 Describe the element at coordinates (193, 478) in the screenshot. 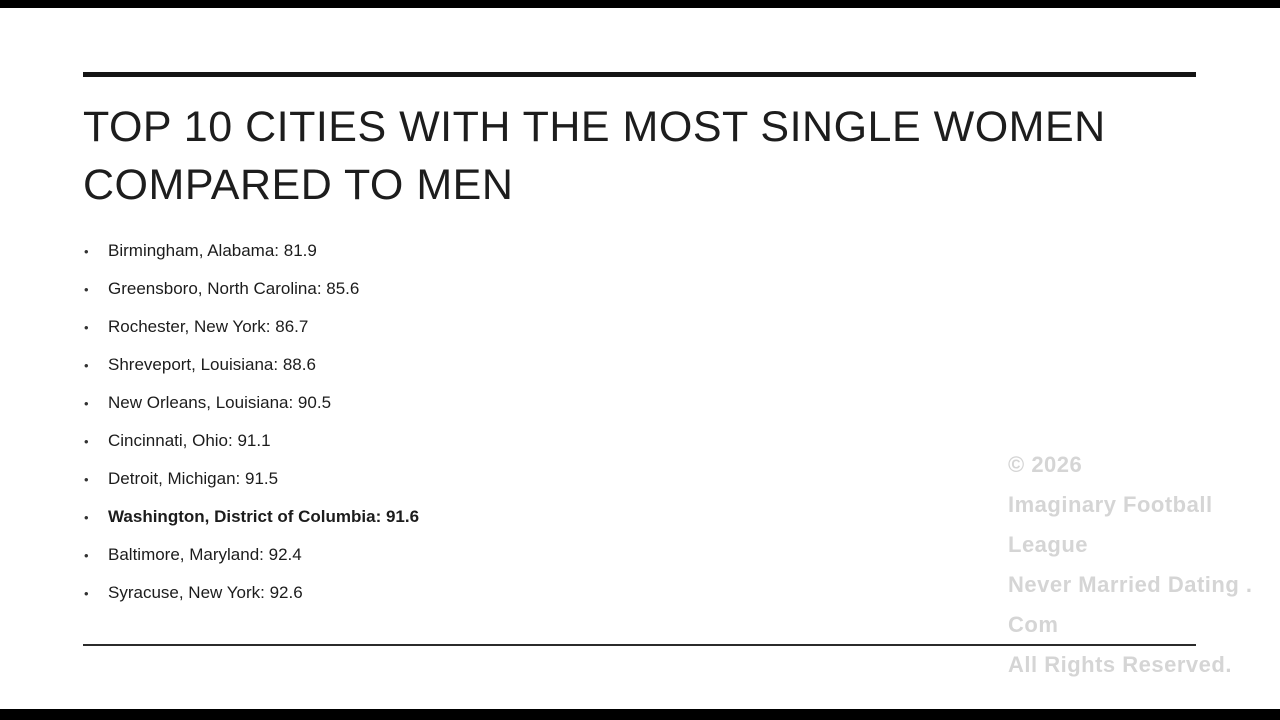

I see `list-item-label: Detroit, Michigan: 91.5` at that location.